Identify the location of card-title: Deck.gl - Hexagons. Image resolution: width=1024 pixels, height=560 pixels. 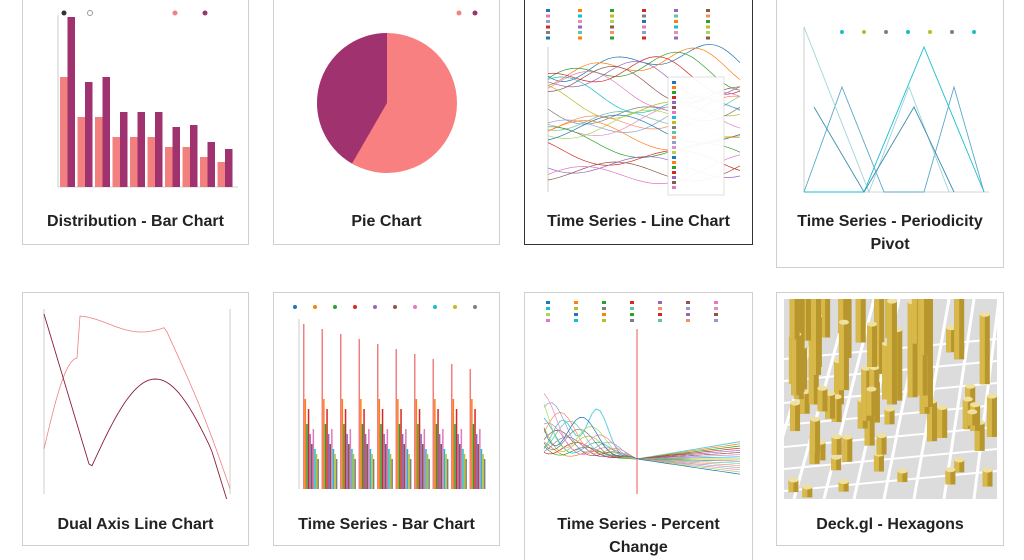
(890, 524).